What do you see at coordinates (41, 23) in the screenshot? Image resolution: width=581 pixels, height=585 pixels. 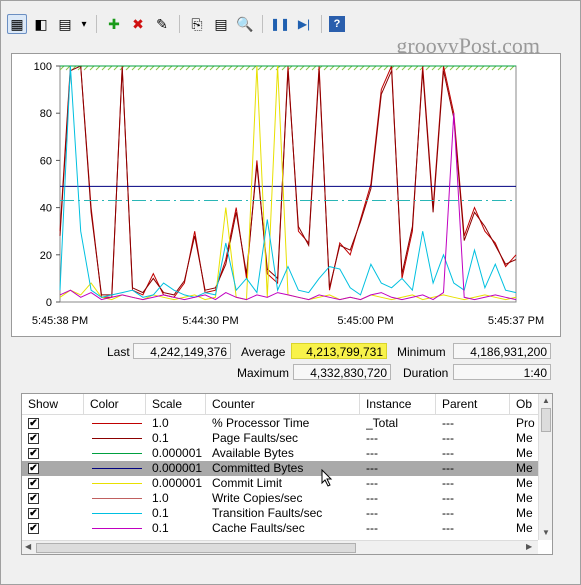 I see `freeze-display-icon: ◧` at bounding box center [41, 23].